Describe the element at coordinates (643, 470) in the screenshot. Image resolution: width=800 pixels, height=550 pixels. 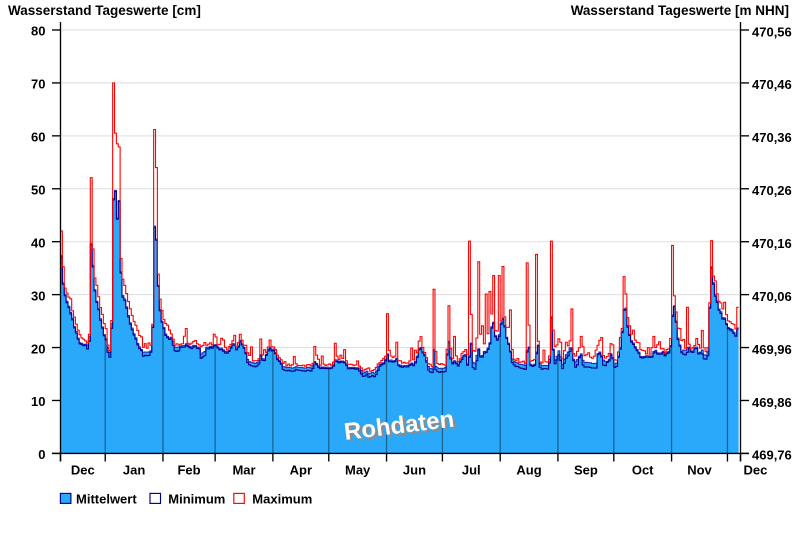
I see `svg-text: Oct` at that location.